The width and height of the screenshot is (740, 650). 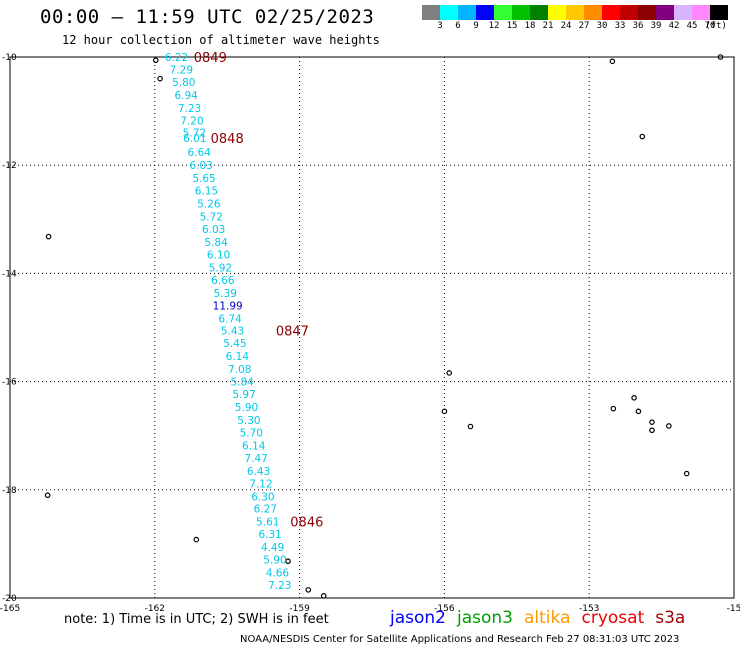 I want to click on wave-height-label: 5.43, so click(x=232, y=332).